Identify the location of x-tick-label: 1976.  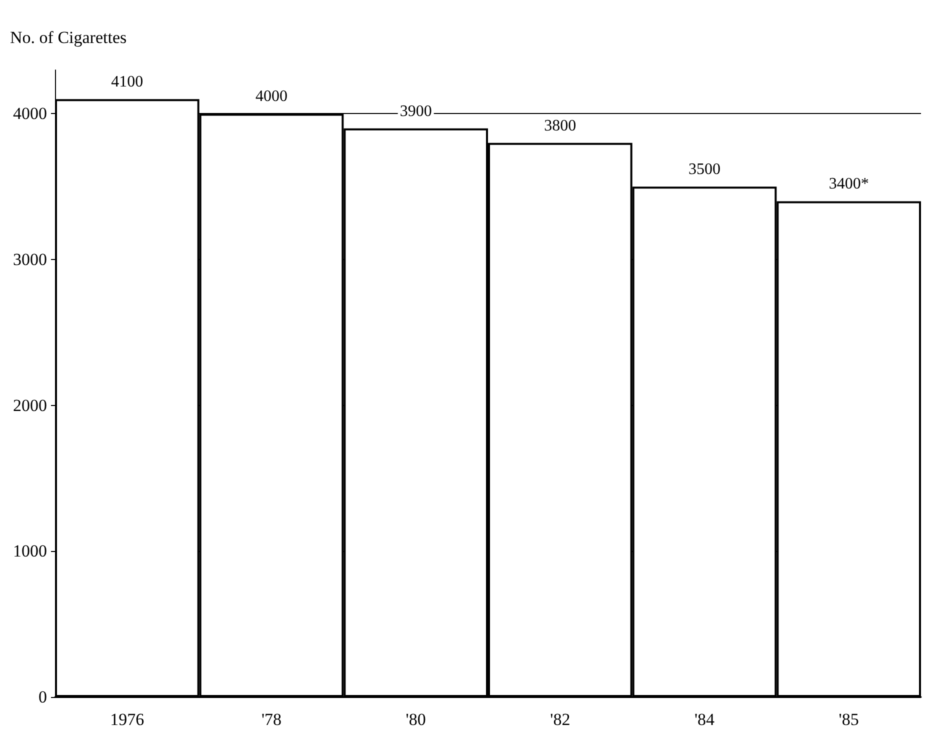
(127, 719).